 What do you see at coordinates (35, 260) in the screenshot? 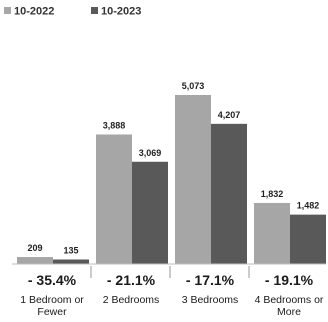
I see `bar-1-10-2022` at bounding box center [35, 260].